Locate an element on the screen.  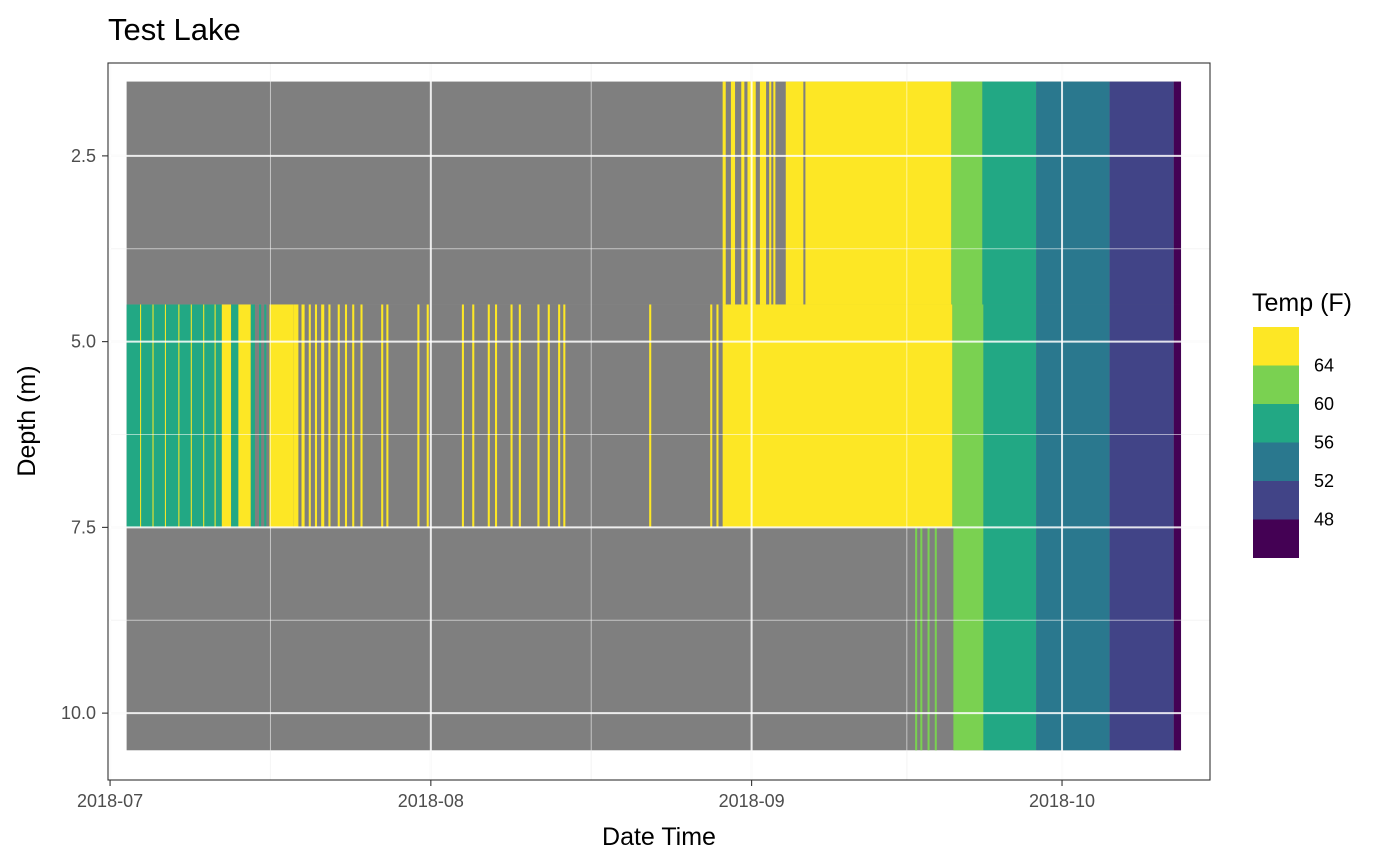
legend-label: 48 is located at coordinates (1324, 520).